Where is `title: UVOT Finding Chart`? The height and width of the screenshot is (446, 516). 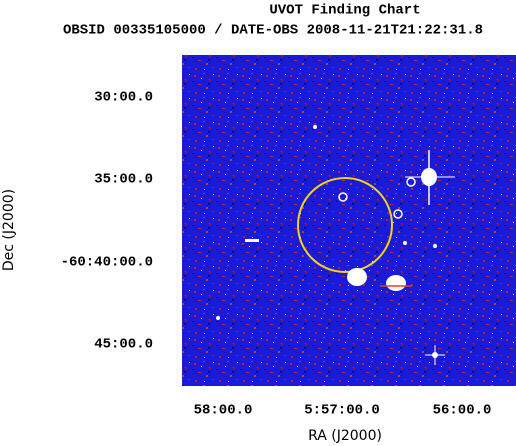 title: UVOT Finding Chart is located at coordinates (344, 11).